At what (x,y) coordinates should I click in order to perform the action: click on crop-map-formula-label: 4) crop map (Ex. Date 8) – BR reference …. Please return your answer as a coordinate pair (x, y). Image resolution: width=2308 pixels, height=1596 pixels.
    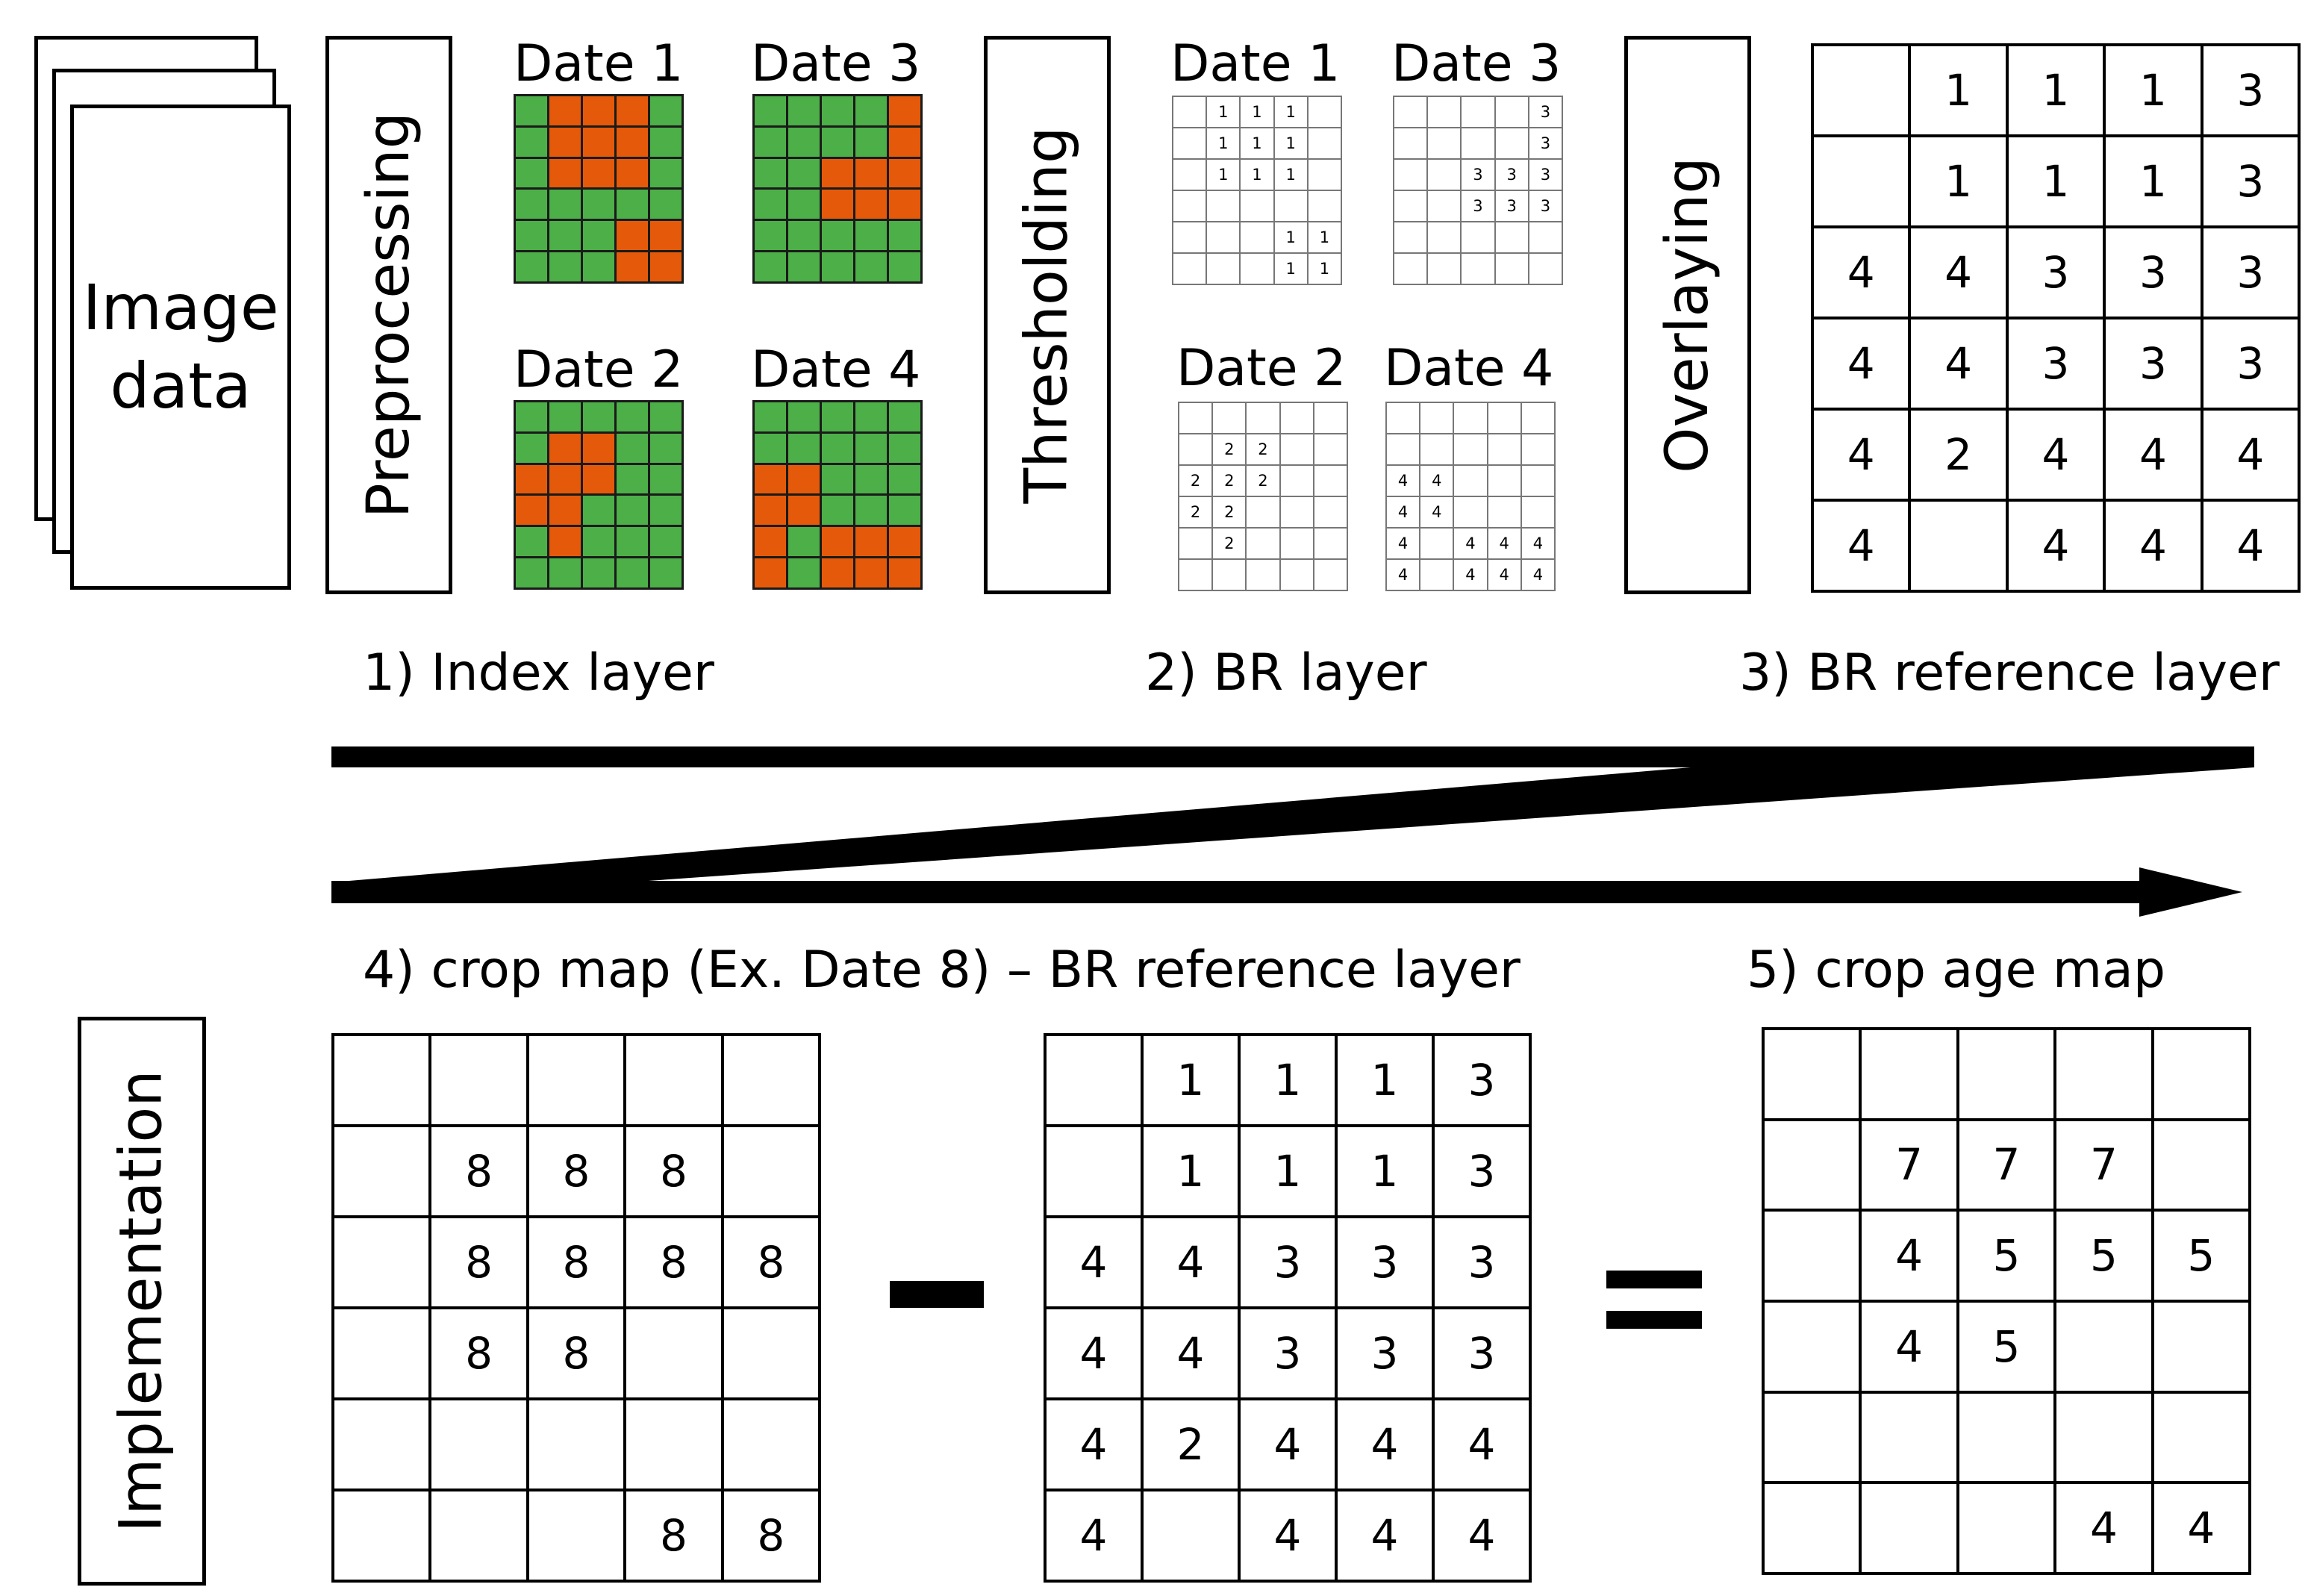
    Looking at the image, I should click on (942, 970).